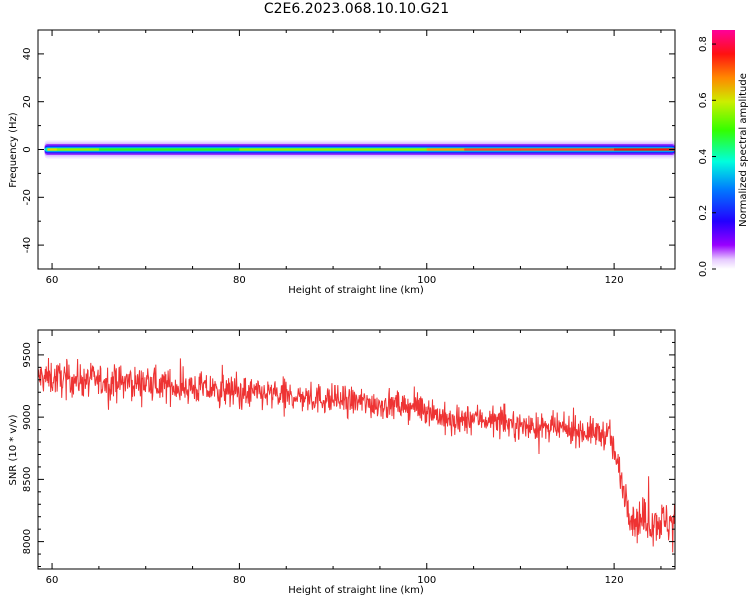  Describe the element at coordinates (27, 54) in the screenshot. I see `y-tick-label: 40` at that location.